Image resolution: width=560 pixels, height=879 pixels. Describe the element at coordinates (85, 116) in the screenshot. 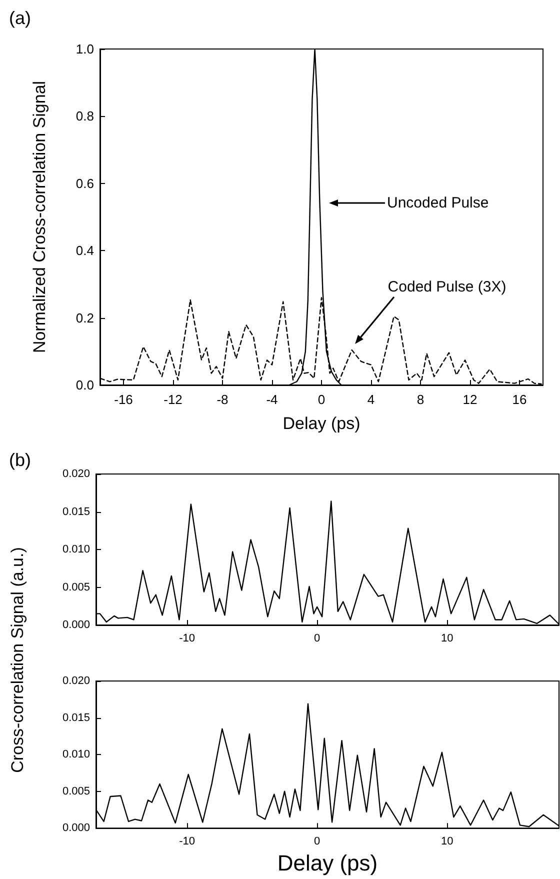

I see `y-tick-label: 0.8` at that location.